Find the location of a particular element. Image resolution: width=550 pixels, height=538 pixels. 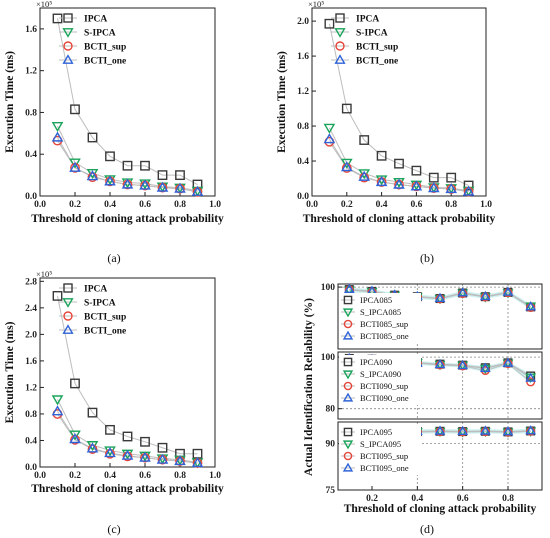

y-tick-label: 90 is located at coordinates (331, 445).